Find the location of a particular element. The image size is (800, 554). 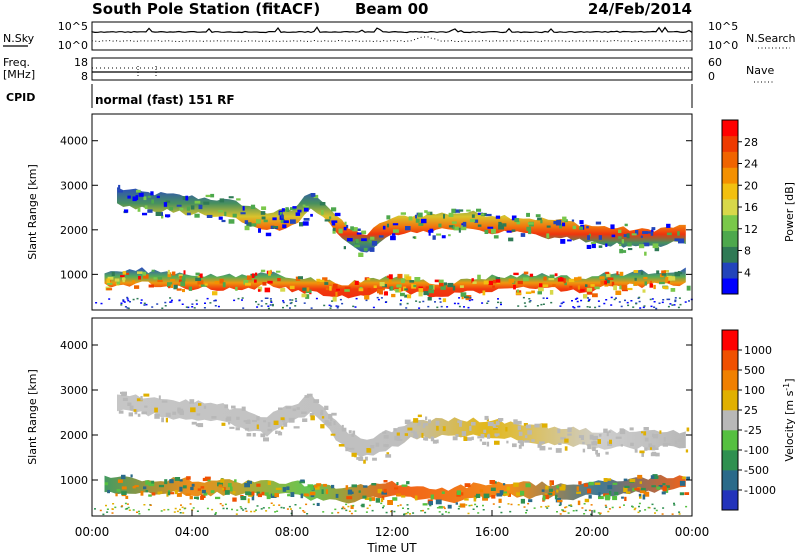

colorbar-tick-label: 12 is located at coordinates (751, 229).